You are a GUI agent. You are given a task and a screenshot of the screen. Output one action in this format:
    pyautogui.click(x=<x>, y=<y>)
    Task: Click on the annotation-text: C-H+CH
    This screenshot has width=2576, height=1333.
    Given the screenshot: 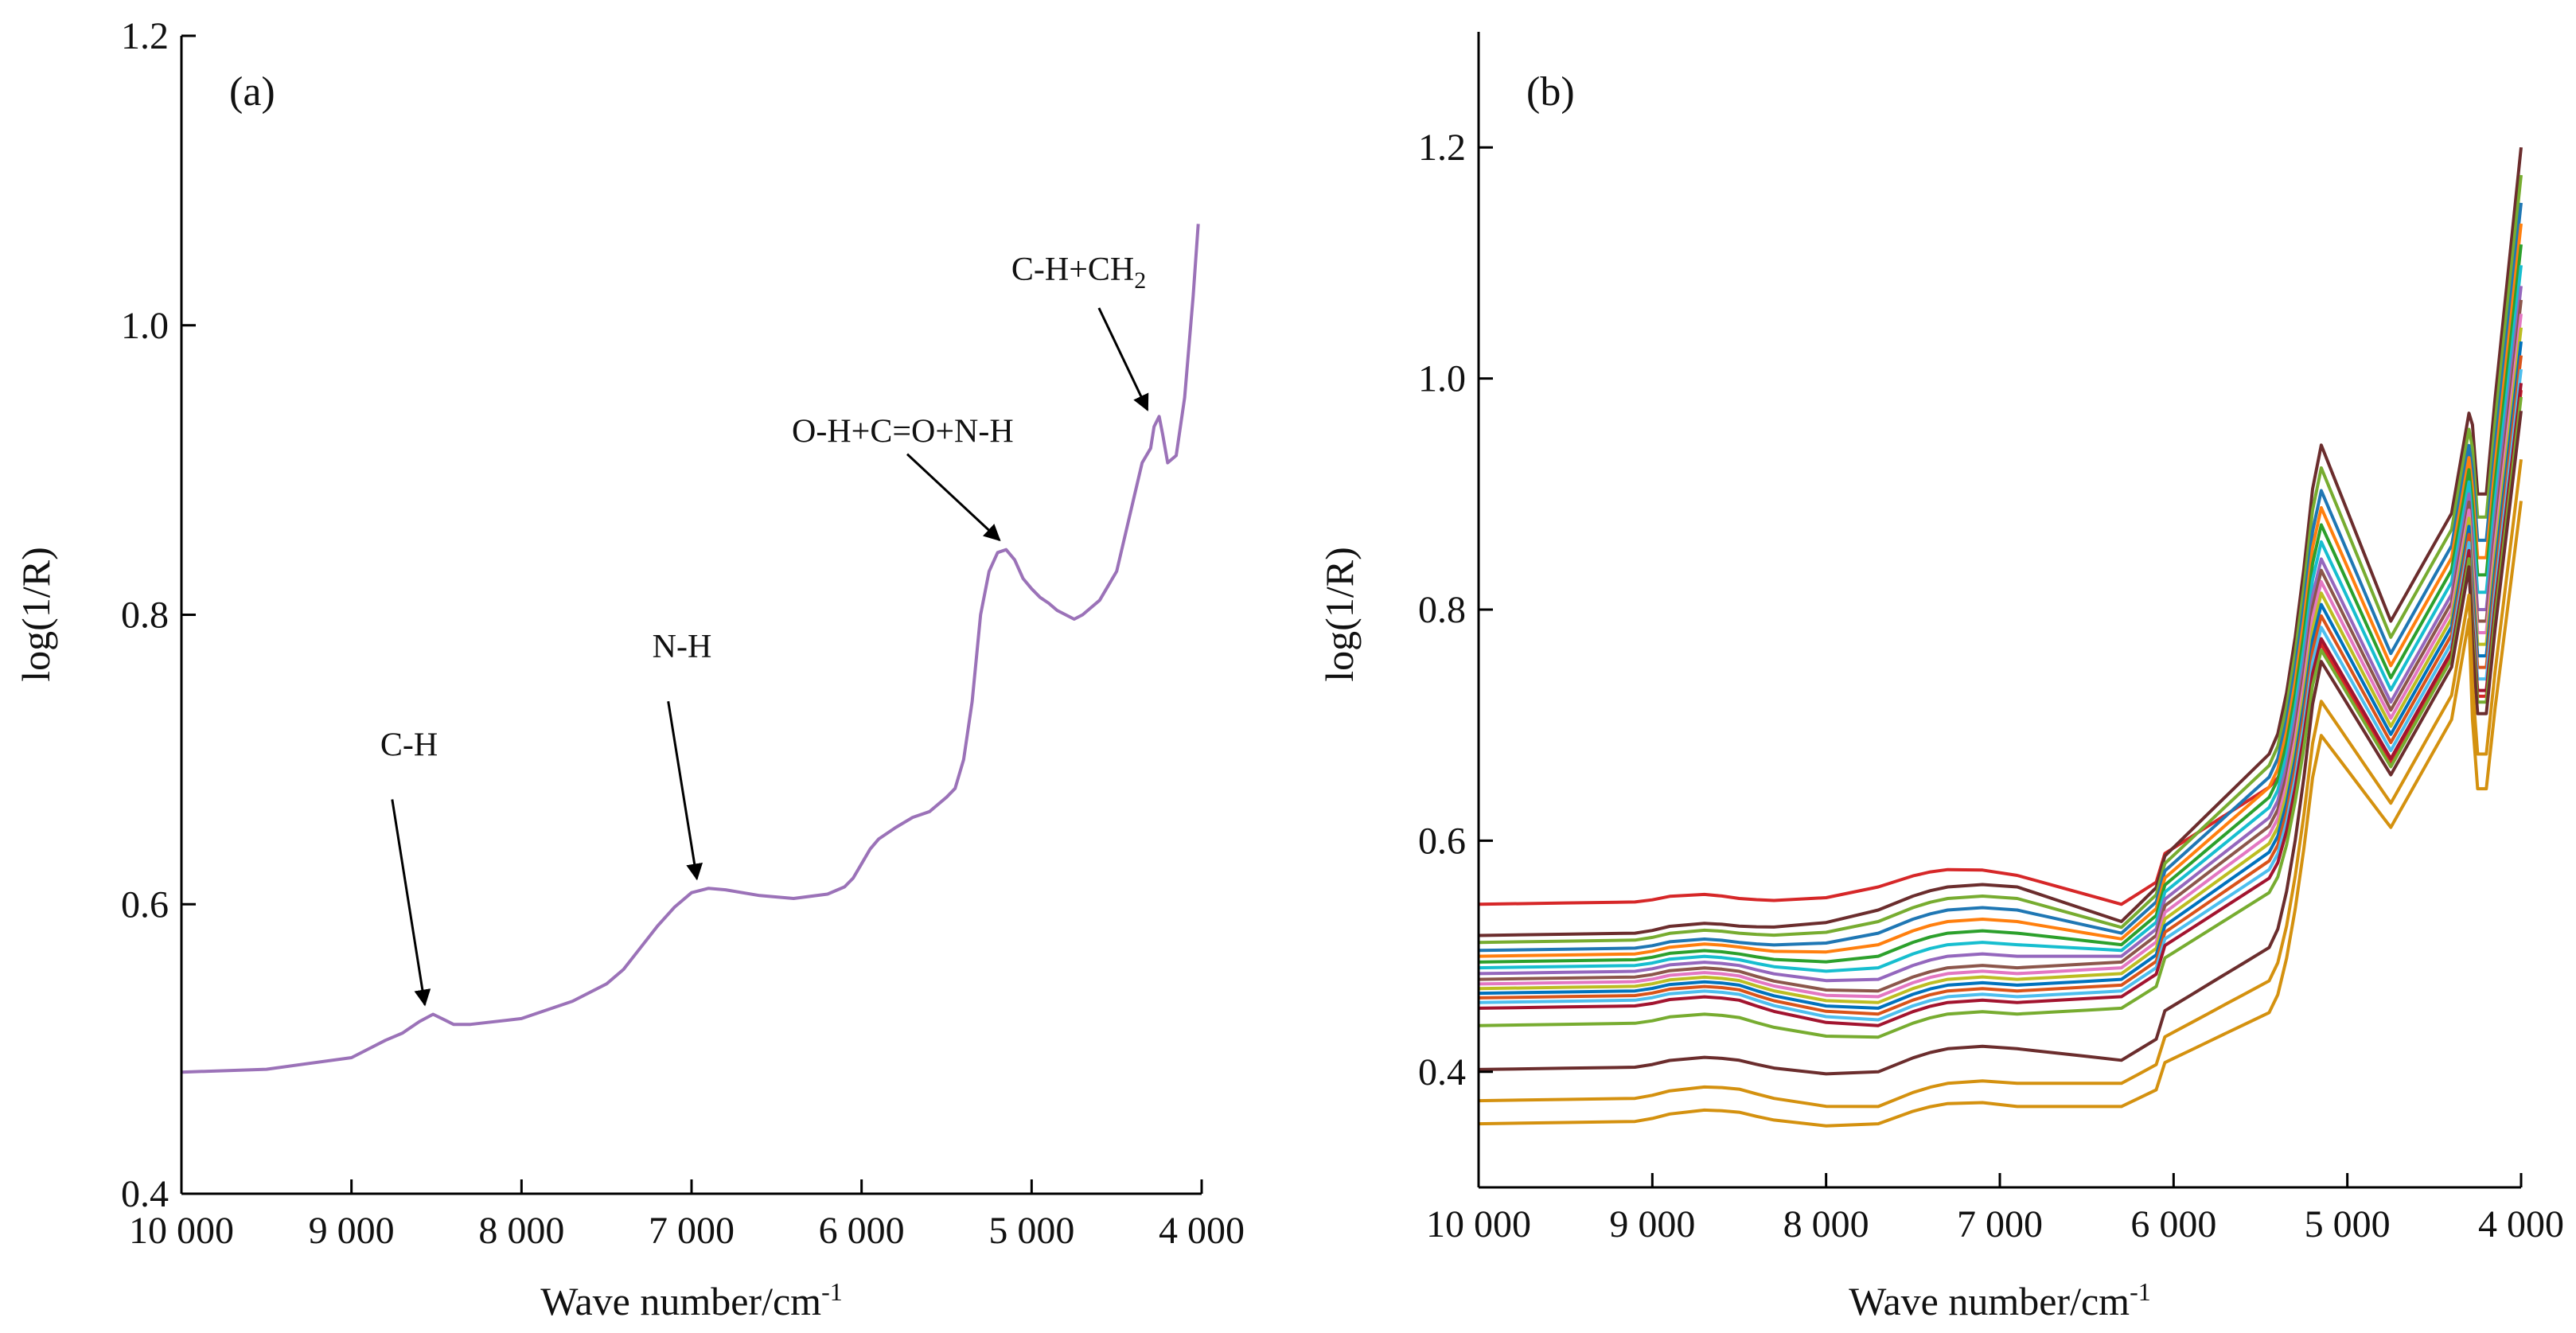 What is the action you would take?
    pyautogui.click(x=1072, y=269)
    